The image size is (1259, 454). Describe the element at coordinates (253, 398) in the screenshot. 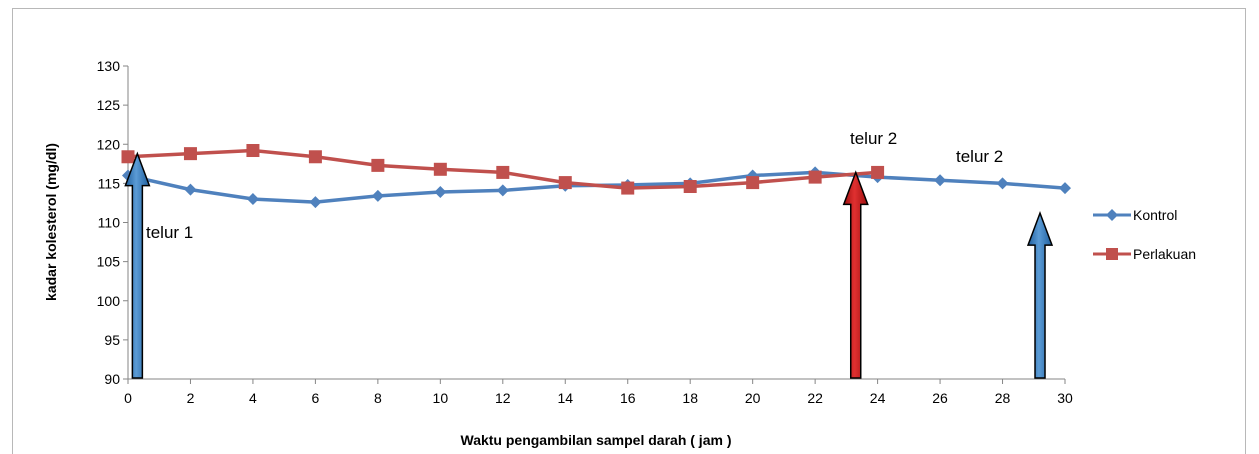

I see `x-tick-label: 4` at that location.